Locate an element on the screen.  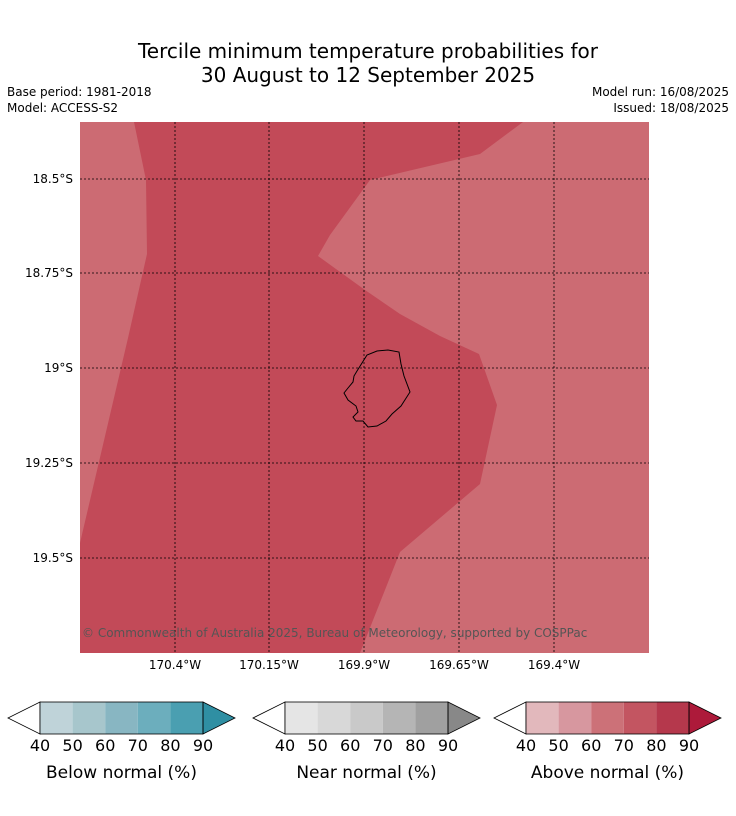
colorbar-near-frame is located at coordinates (366, 718).